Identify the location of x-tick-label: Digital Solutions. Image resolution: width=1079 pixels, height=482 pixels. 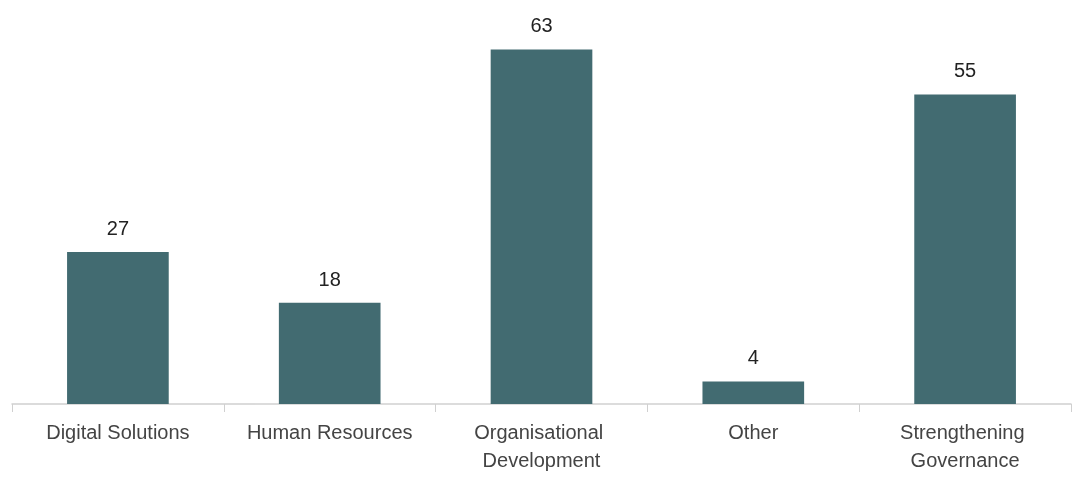
(118, 432).